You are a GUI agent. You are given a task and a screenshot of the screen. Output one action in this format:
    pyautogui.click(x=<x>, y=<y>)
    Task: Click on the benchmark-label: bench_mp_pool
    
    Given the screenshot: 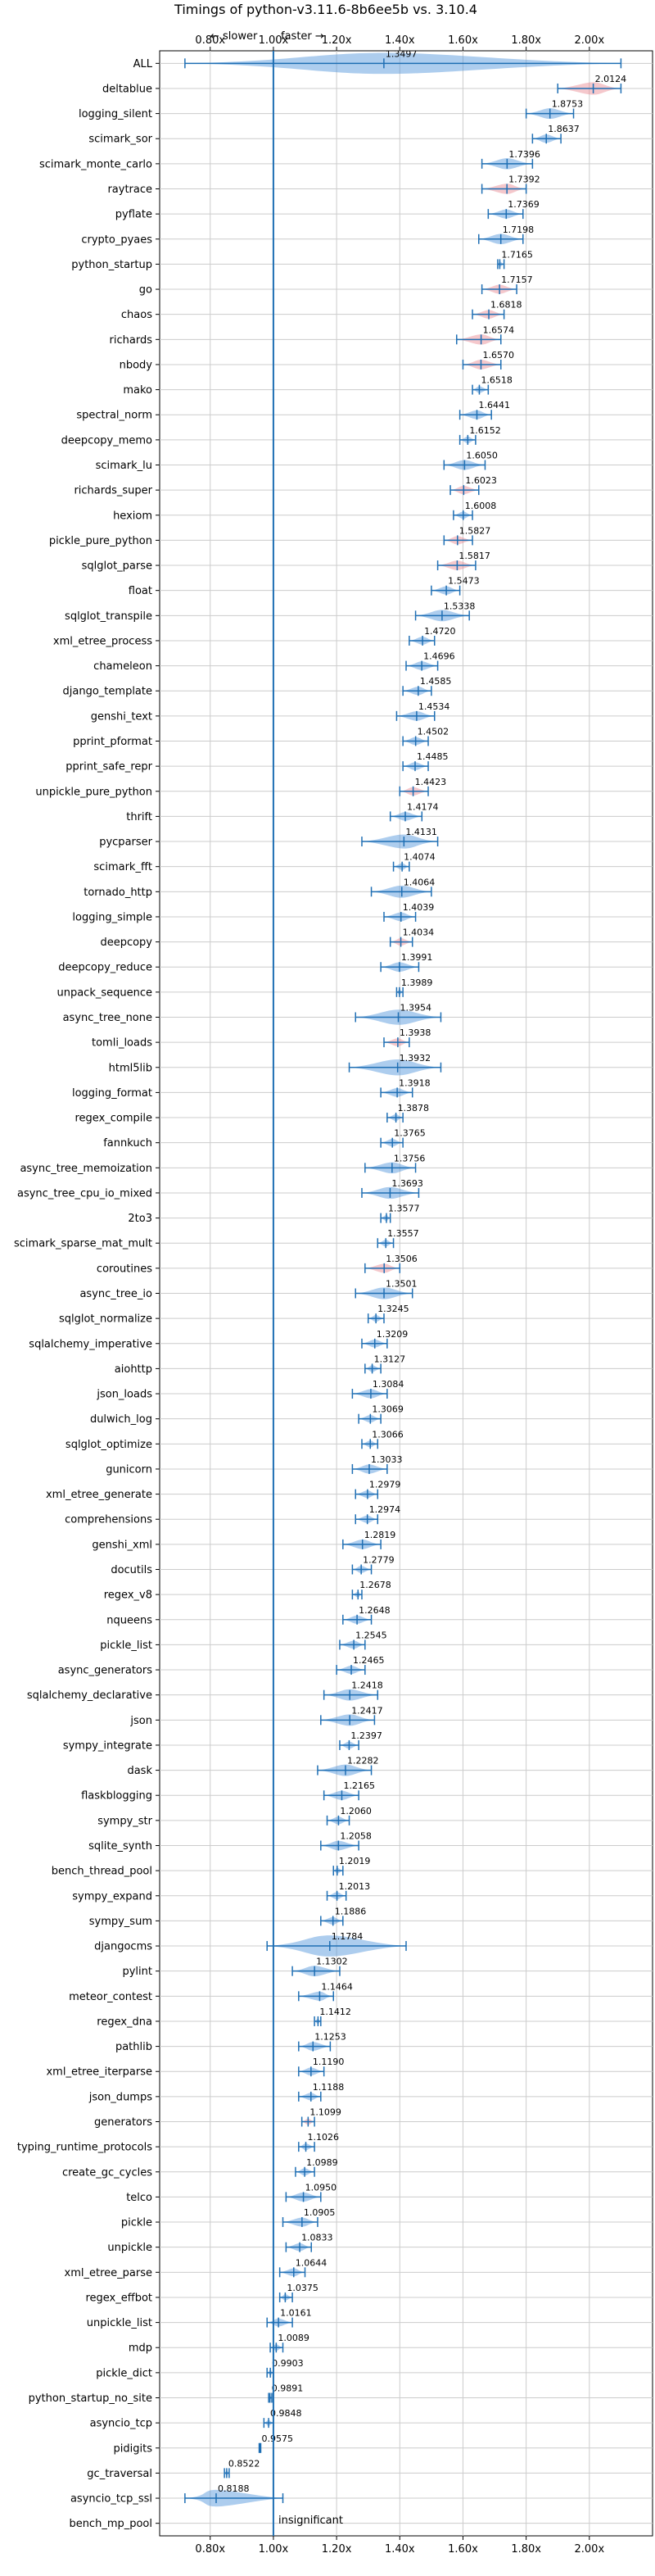 What is the action you would take?
    pyautogui.click(x=111, y=2524)
    